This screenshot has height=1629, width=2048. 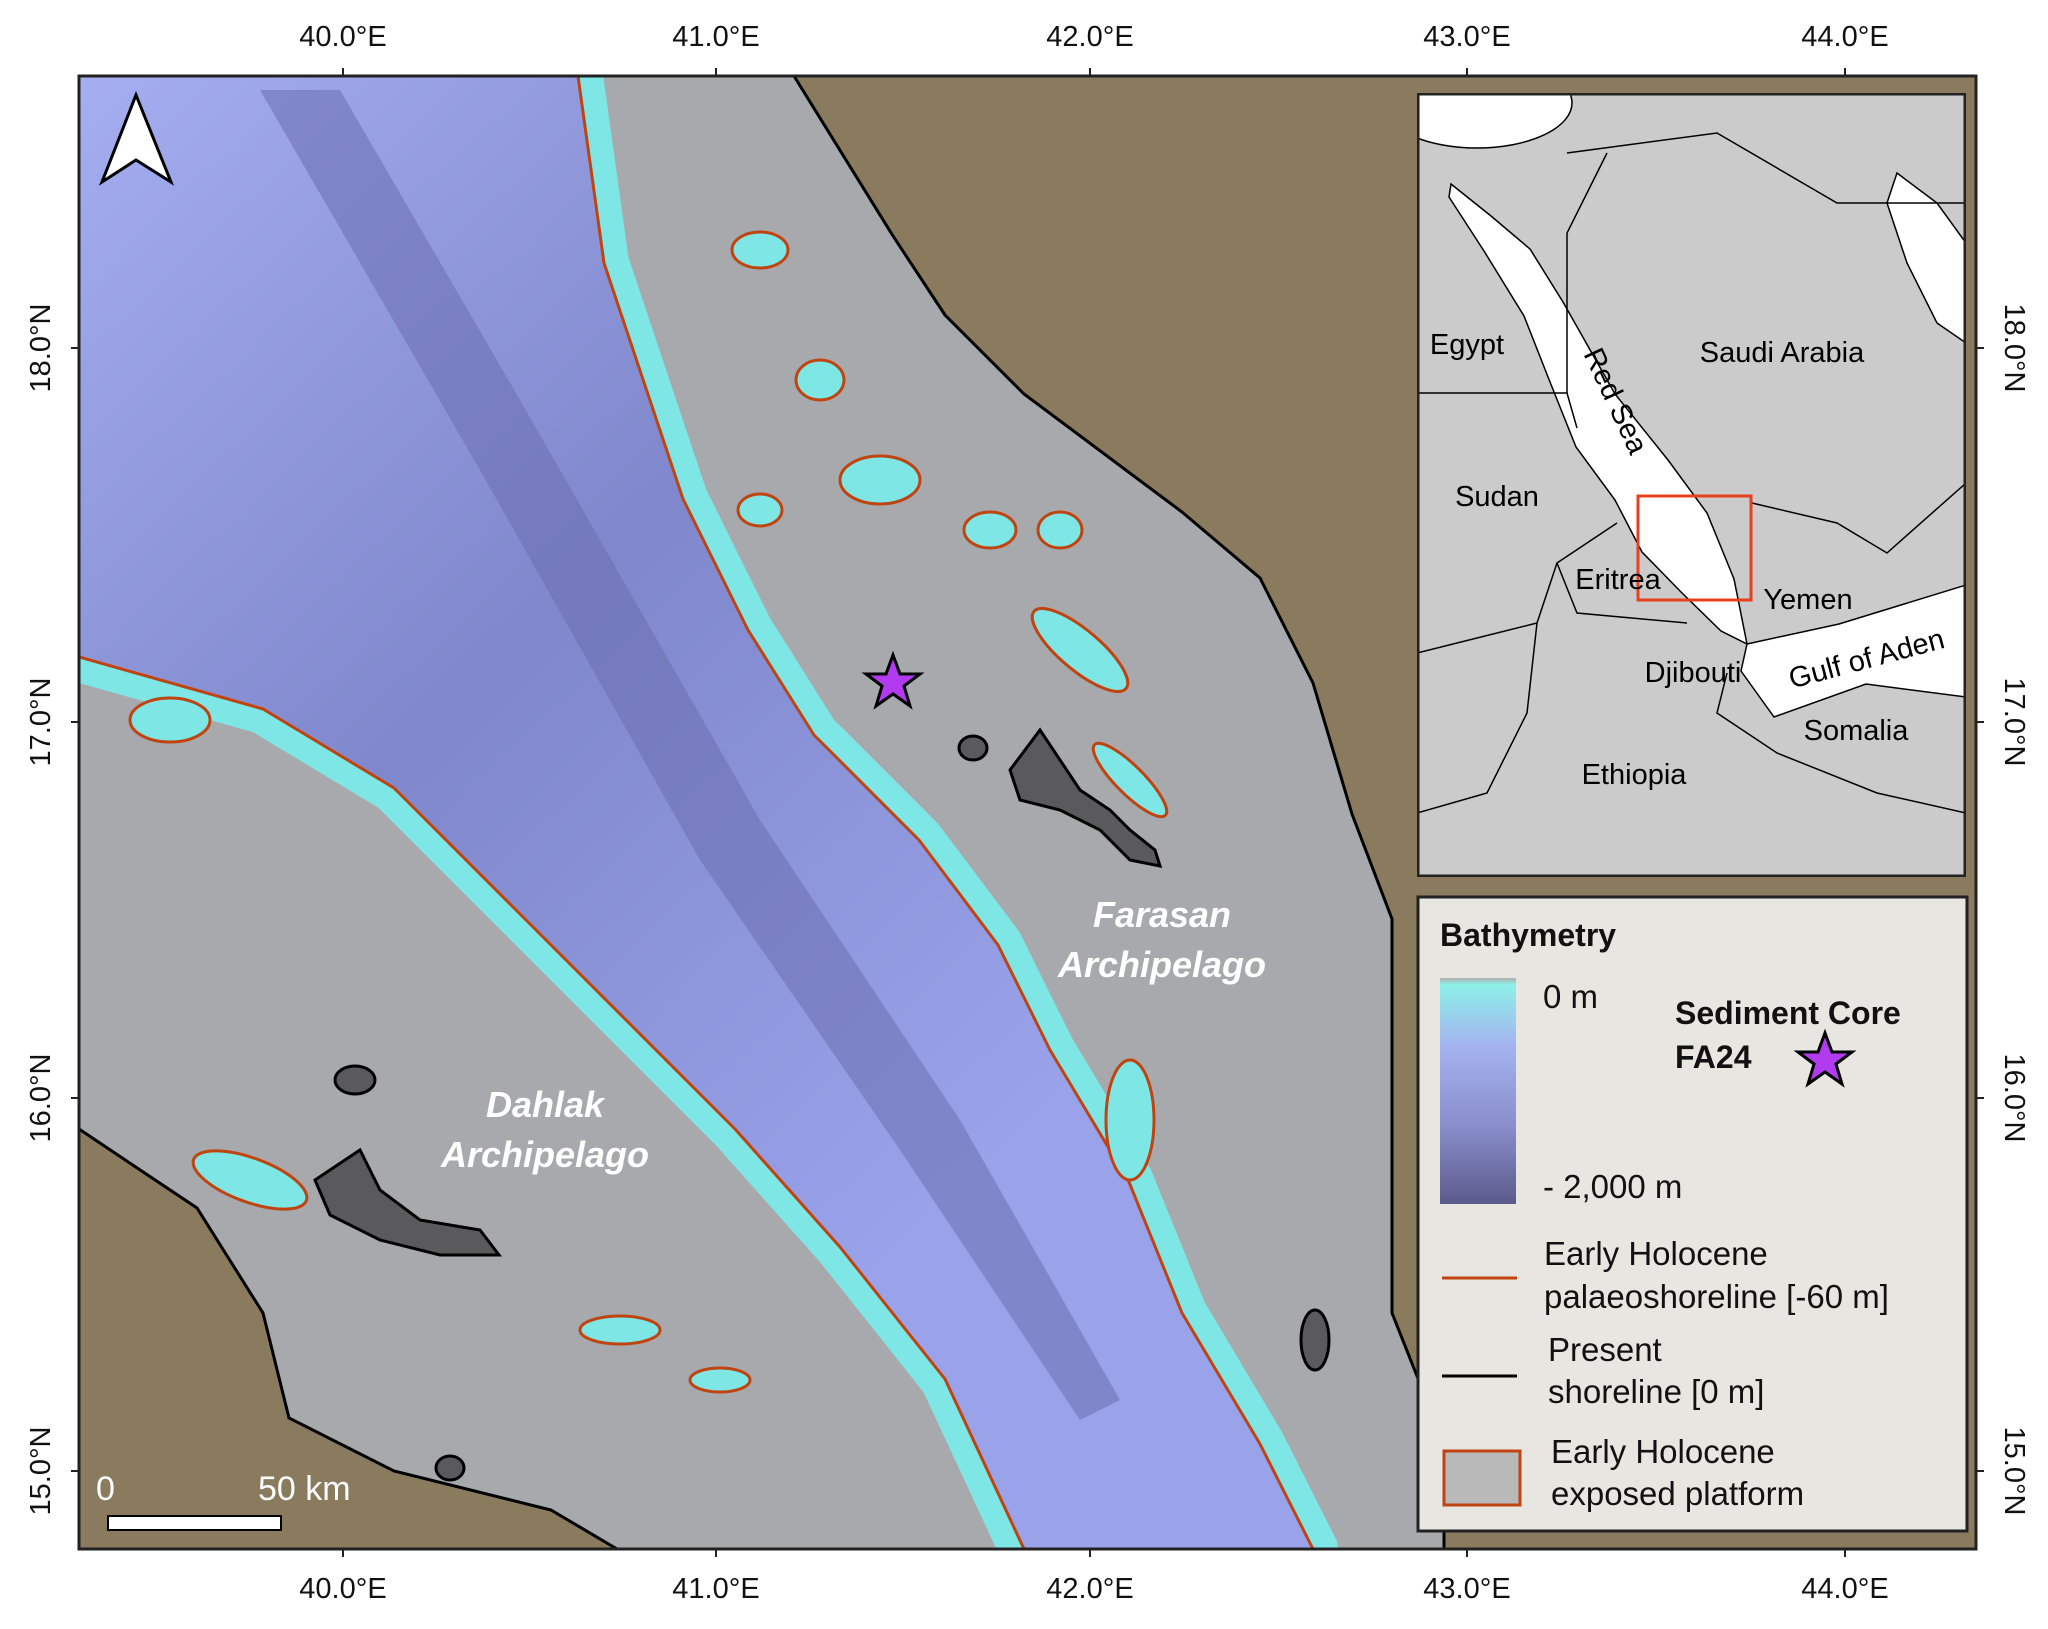 I want to click on gradient-top-label: 0 m, so click(x=1570, y=996).